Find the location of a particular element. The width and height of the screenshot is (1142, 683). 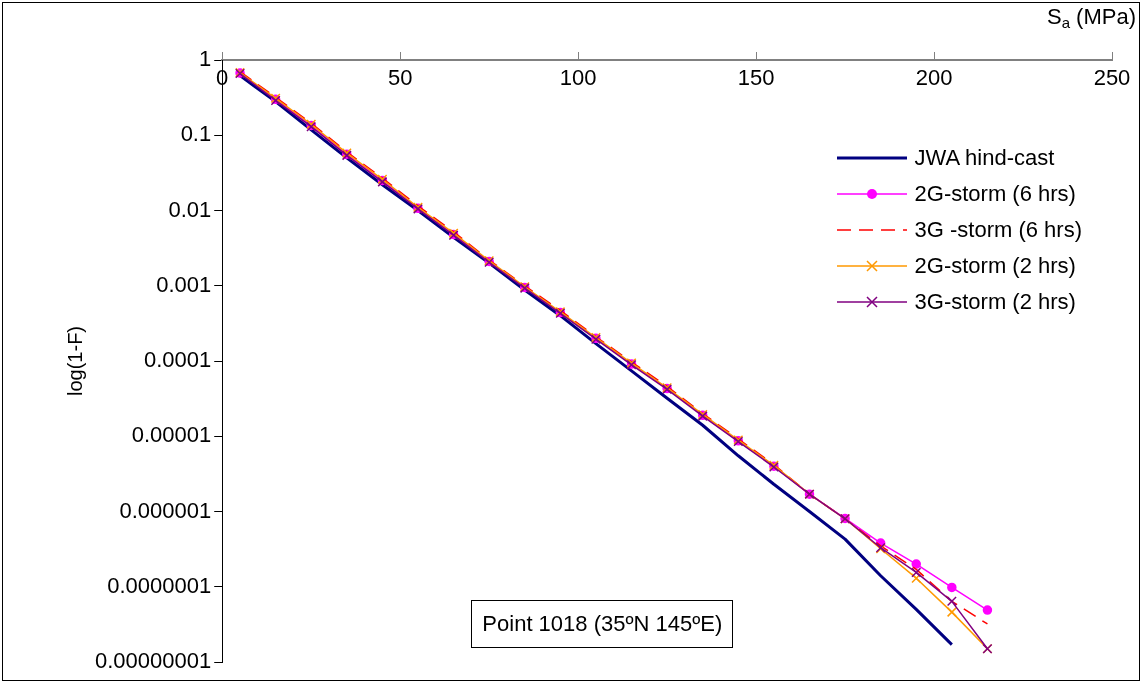

y-tick-label: 0.0001 is located at coordinates (177, 360).